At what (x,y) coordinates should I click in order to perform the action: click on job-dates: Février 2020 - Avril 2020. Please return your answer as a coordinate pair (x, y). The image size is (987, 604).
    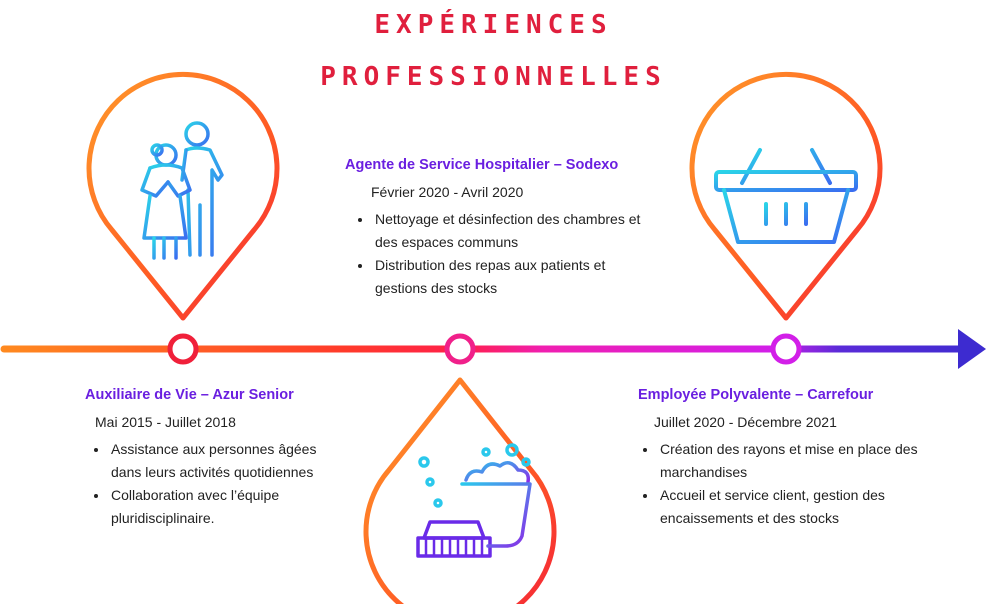
    Looking at the image, I should click on (447, 192).